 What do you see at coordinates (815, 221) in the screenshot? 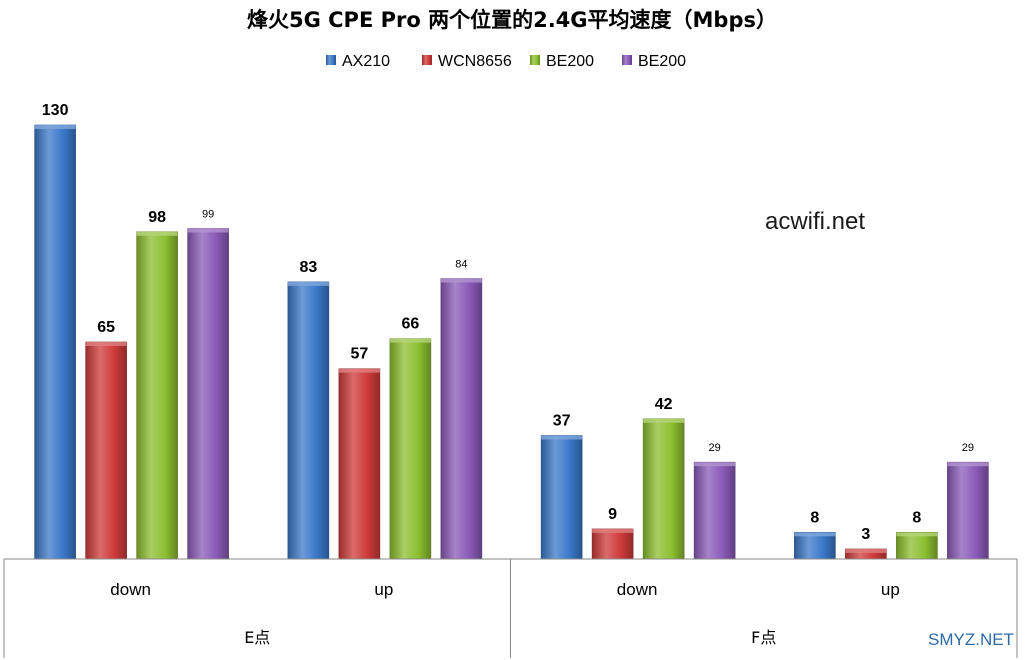
I see `watermark-acwifi: acwifi.net` at bounding box center [815, 221].